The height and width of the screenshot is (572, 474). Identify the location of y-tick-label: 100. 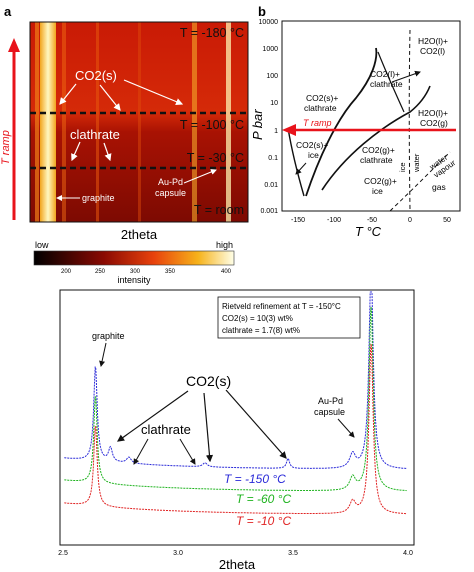
(272, 76).